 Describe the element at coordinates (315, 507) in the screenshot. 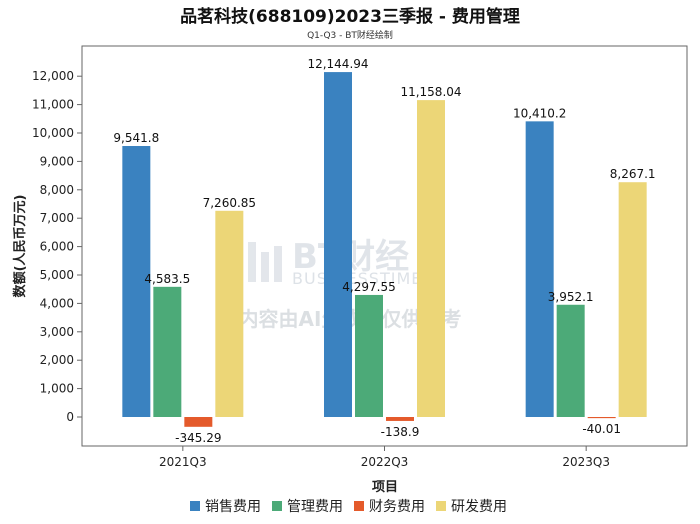

I see `legend-label: 管理费用` at that location.